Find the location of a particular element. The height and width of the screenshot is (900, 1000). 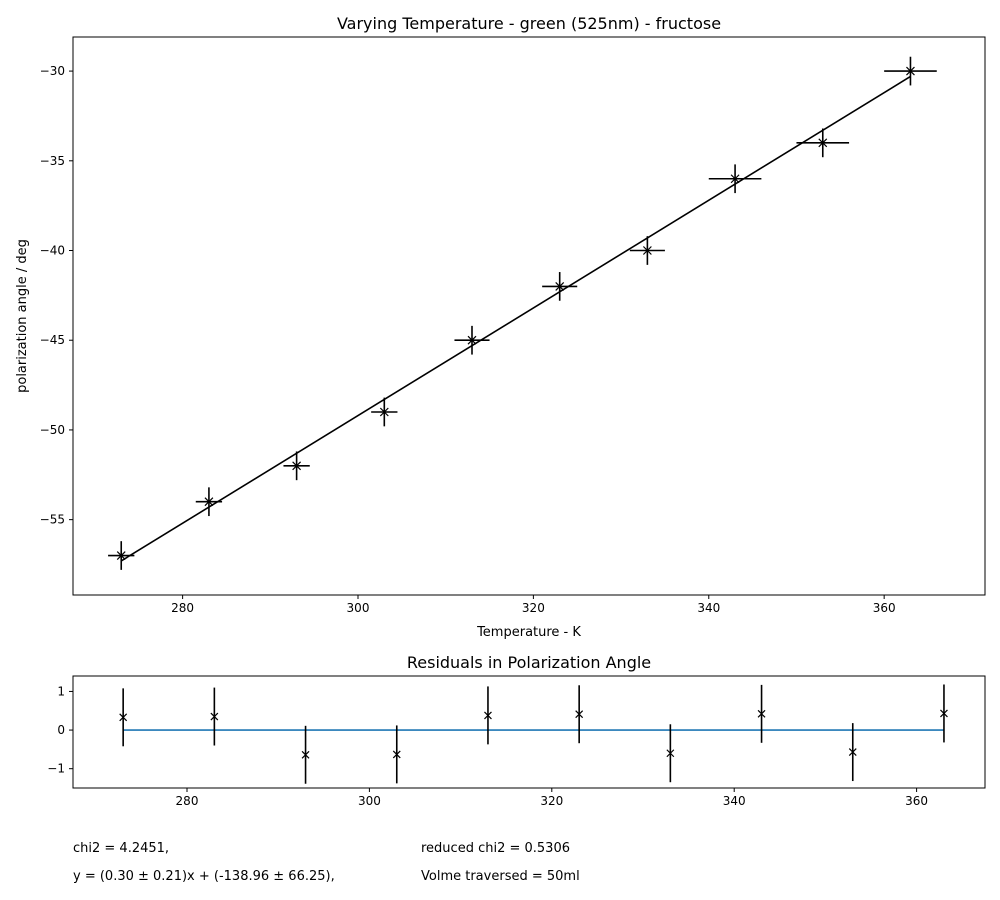

y-tick-label: −35 is located at coordinates (52, 161).